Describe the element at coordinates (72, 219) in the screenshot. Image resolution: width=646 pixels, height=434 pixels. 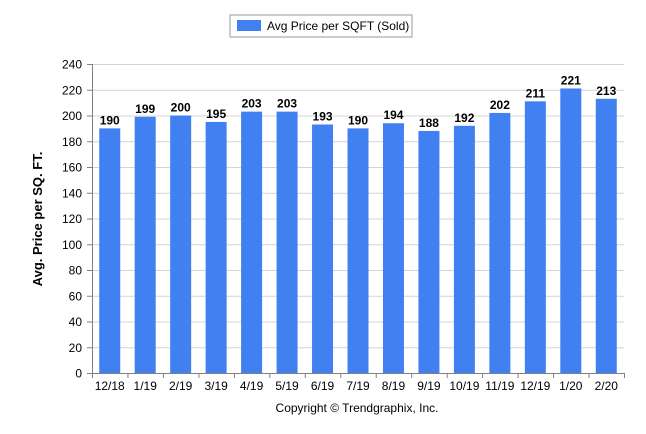
I see `y-tick-label: 120` at that location.